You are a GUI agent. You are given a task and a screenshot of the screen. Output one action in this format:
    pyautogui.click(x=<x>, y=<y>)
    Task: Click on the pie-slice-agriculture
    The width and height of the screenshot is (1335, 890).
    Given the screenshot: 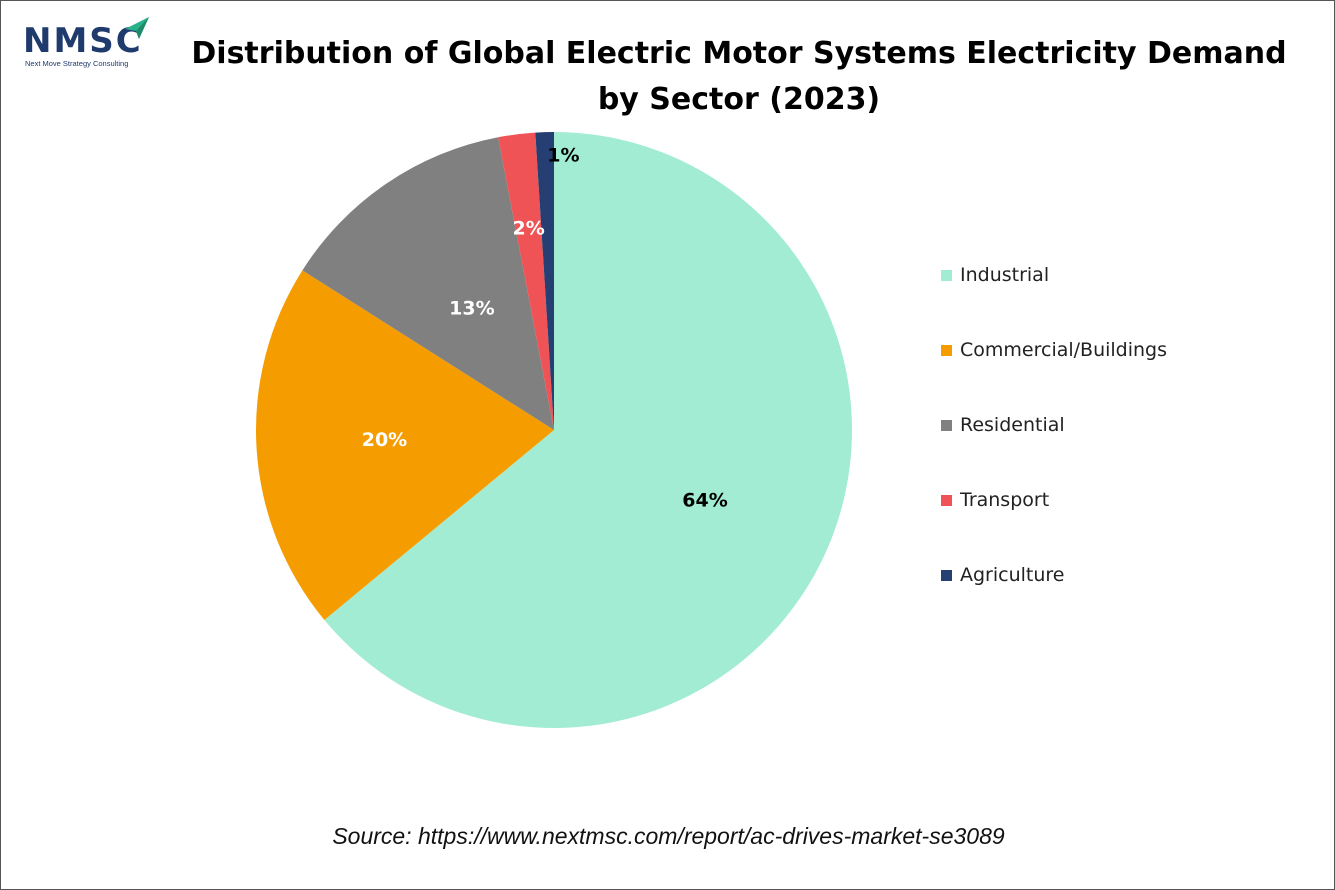 What is the action you would take?
    pyautogui.click(x=544, y=281)
    